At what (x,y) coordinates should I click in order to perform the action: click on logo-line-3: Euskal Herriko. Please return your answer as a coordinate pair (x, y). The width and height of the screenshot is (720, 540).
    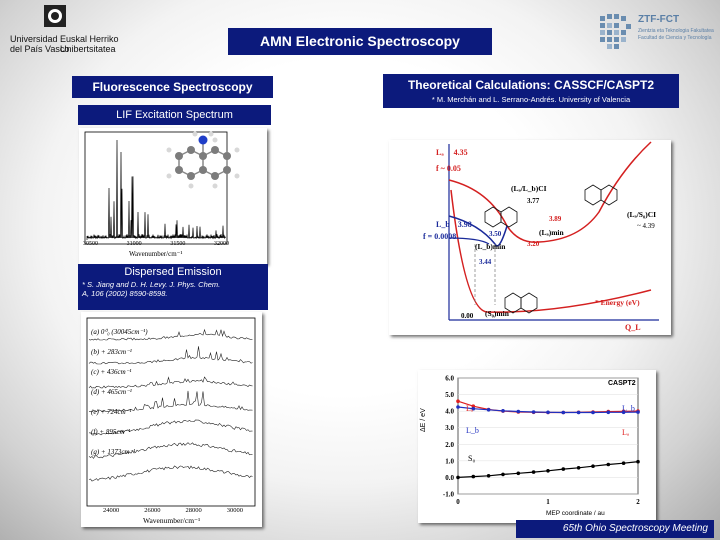
    Looking at the image, I should click on (89, 39).